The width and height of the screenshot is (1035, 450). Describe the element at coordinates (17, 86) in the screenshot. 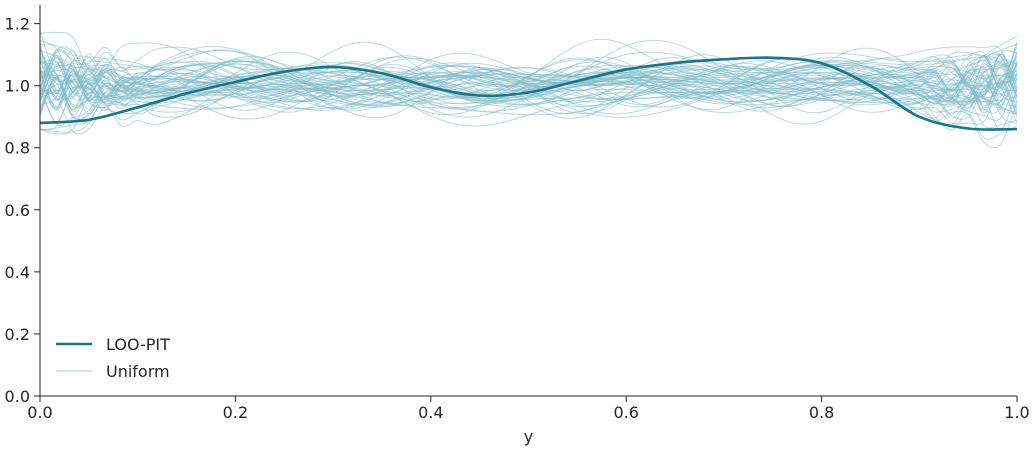

I see `y-tick-label: 1.0` at that location.